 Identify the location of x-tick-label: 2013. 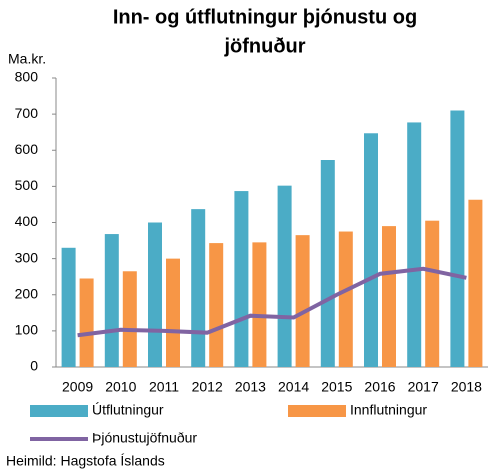
(250, 387).